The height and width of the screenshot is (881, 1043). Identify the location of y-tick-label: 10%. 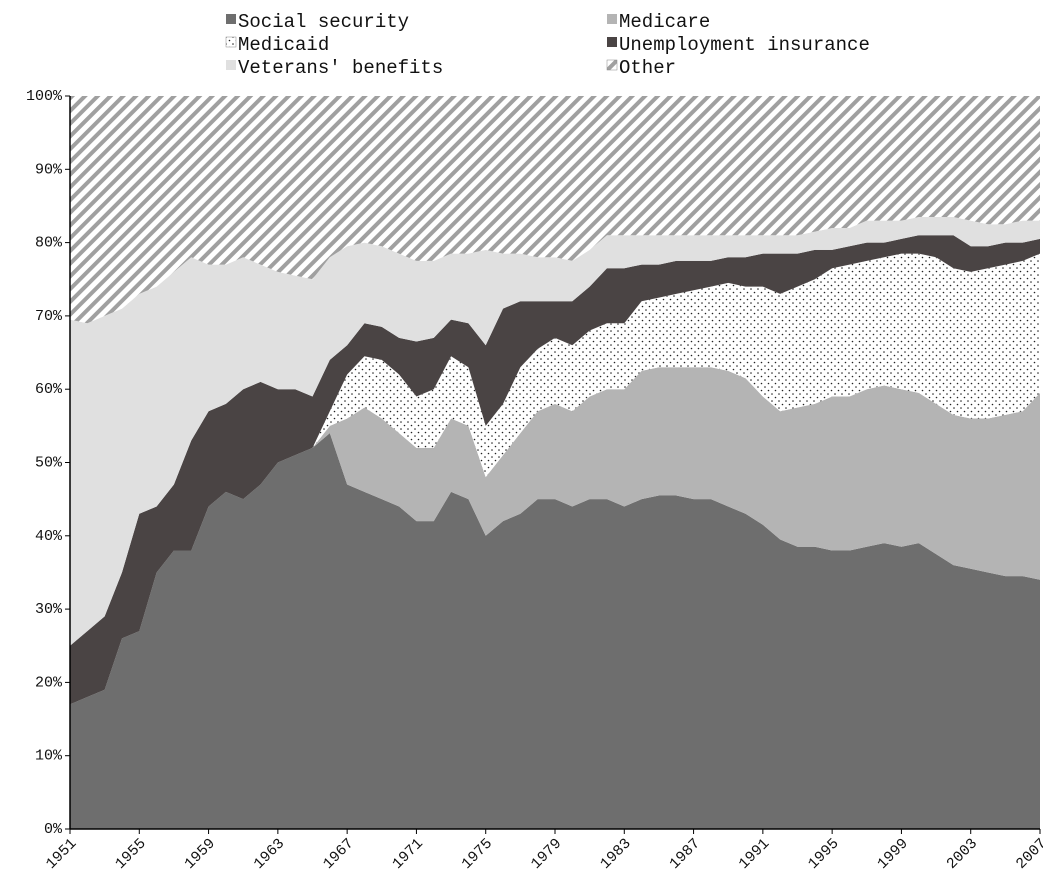
(49, 756).